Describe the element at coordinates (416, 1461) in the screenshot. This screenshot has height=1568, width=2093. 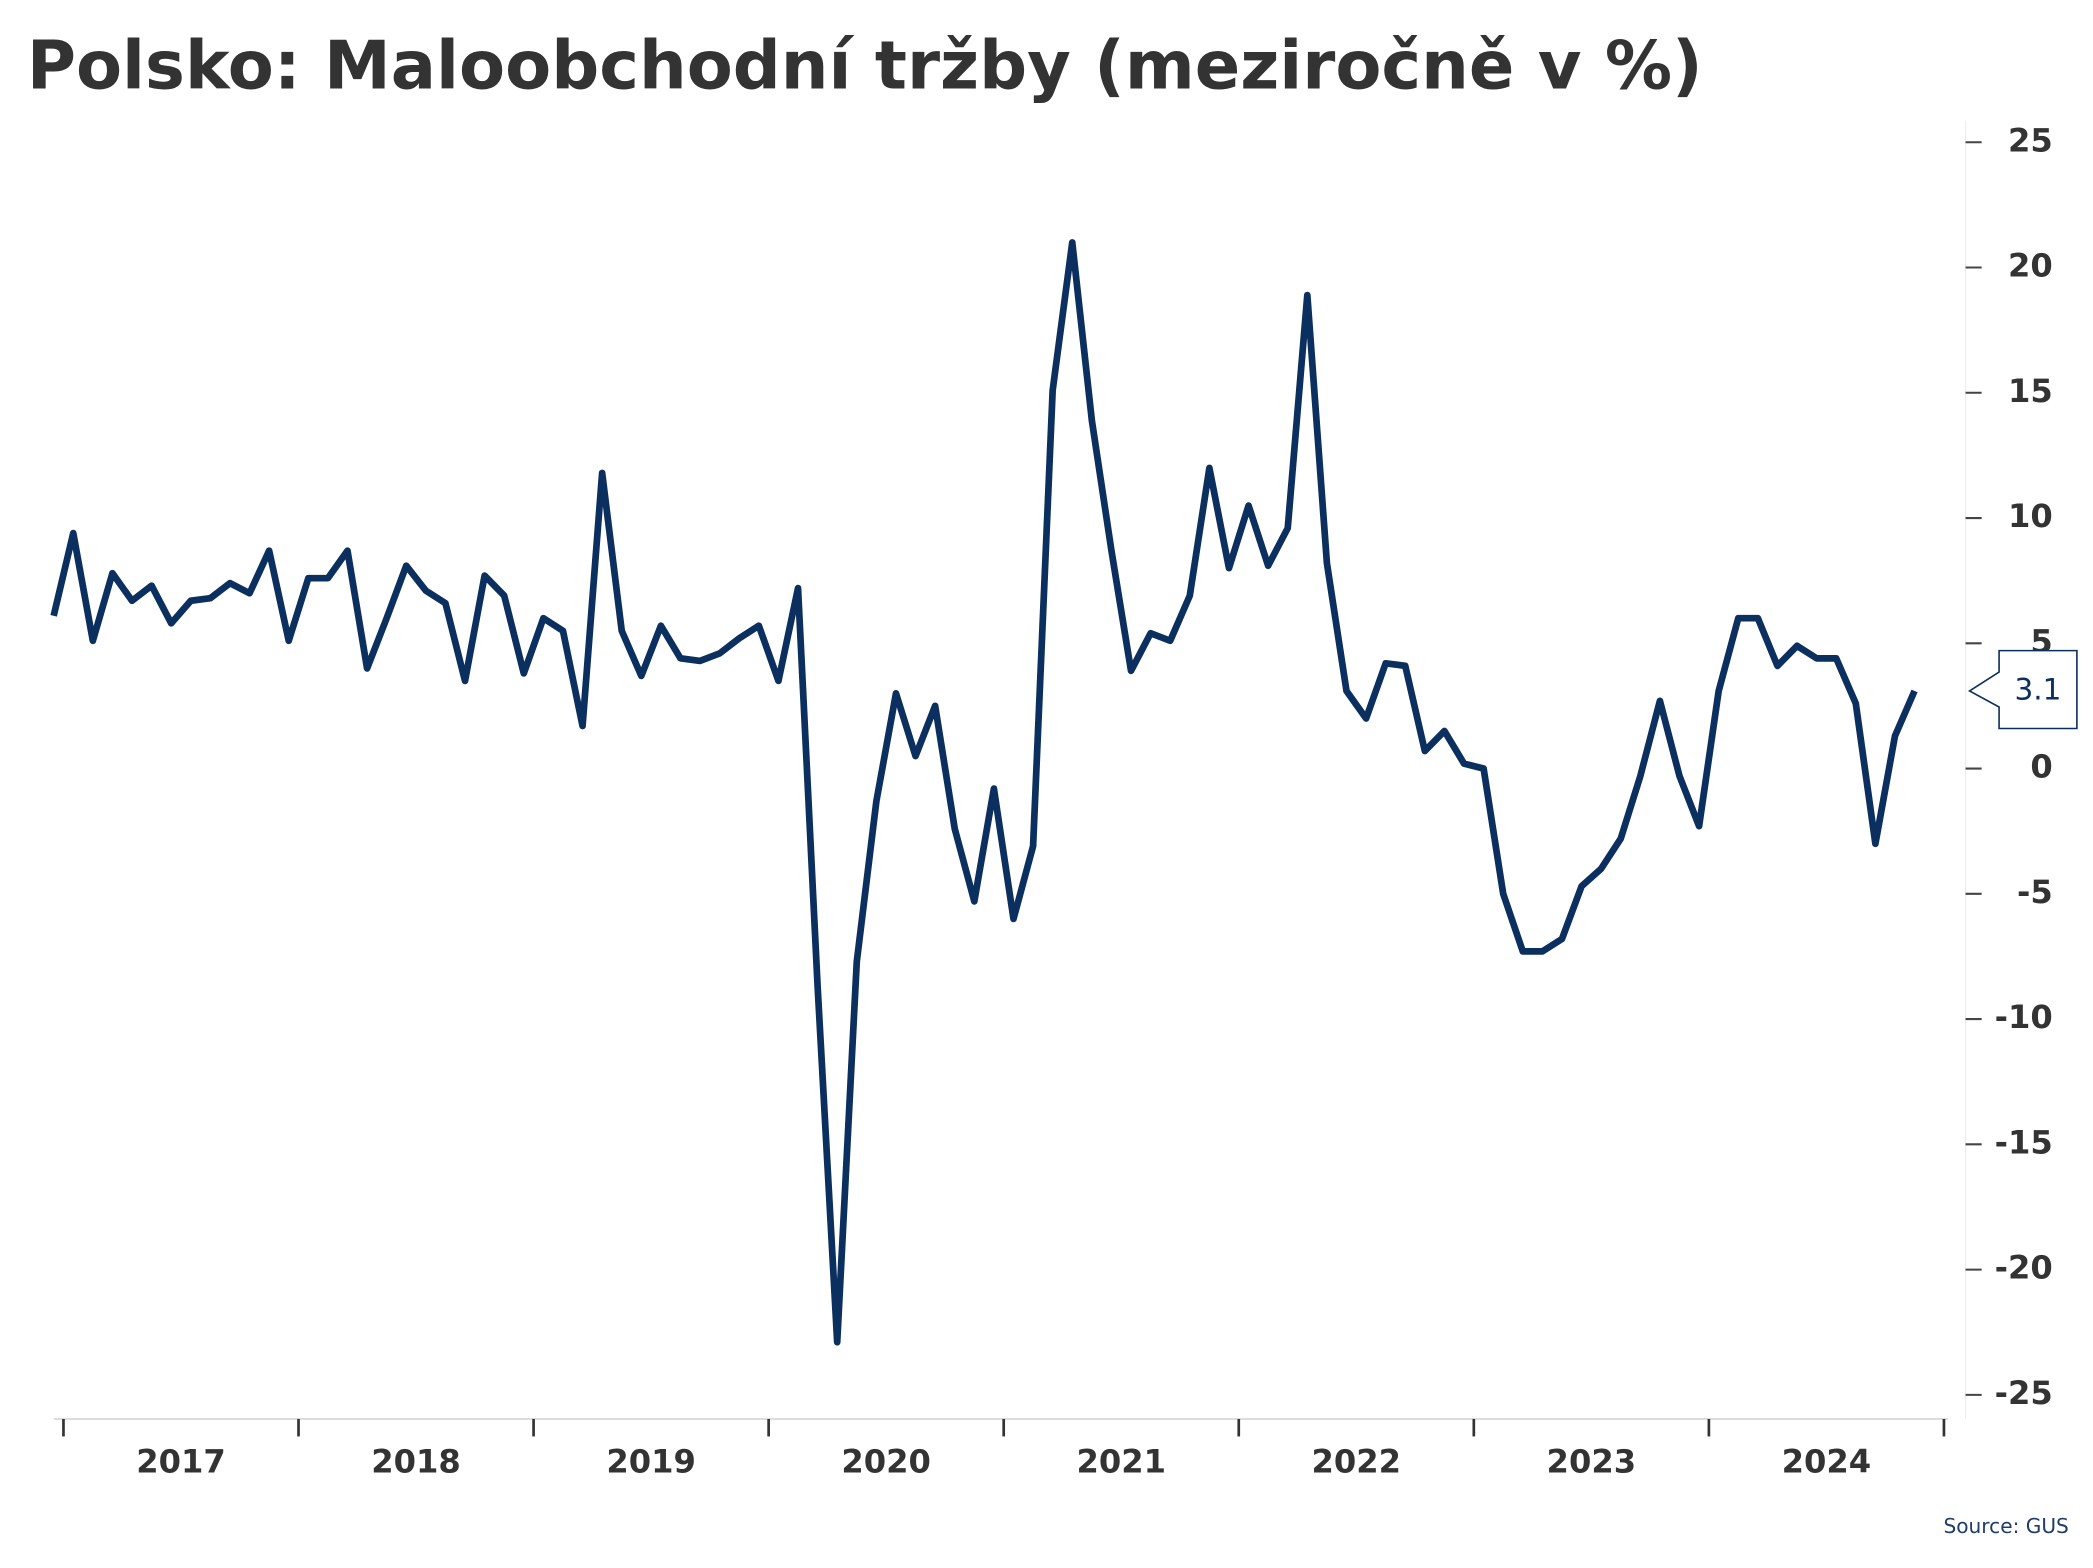
I see `x-tick-label: 2018` at that location.